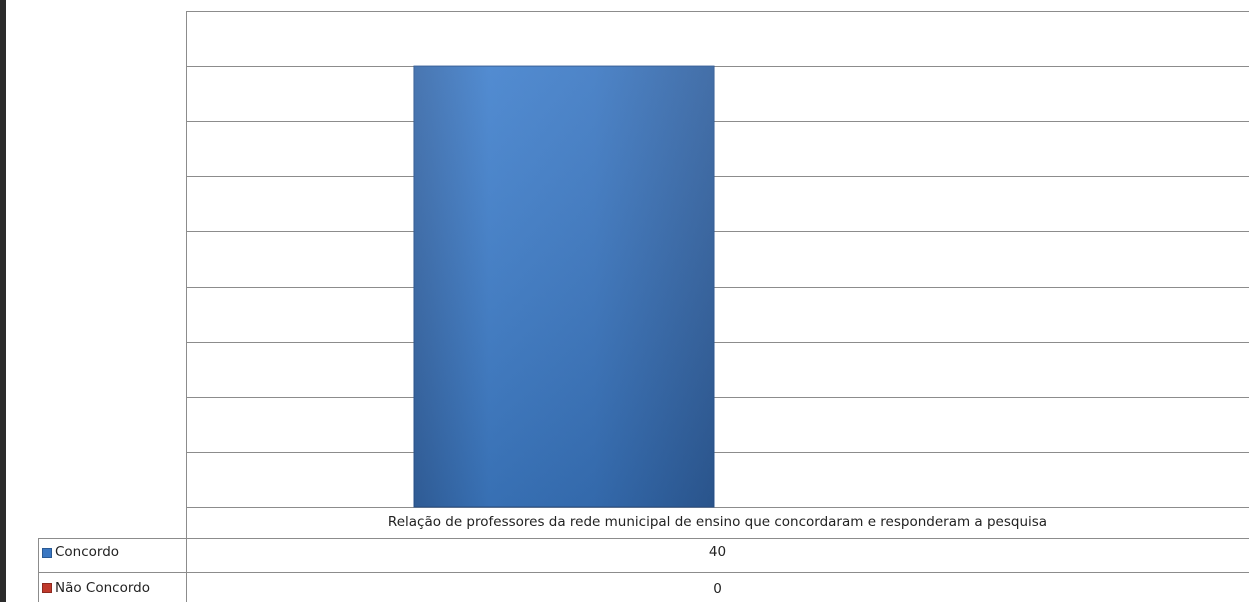 The image size is (1249, 602). What do you see at coordinates (47, 588) in the screenshot?
I see `legend-swatch-nao-concordo` at bounding box center [47, 588].